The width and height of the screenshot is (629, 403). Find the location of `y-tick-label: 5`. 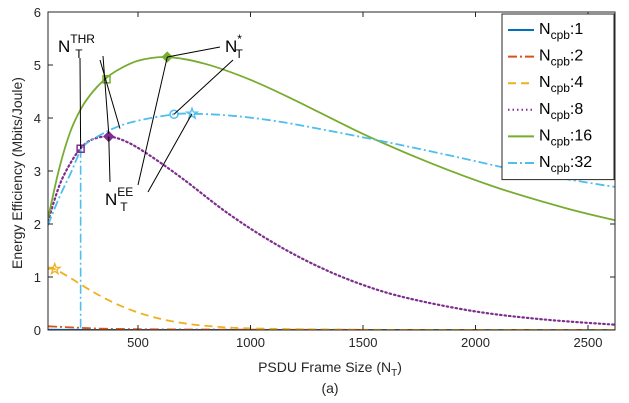

y-tick-label: 5 is located at coordinates (37, 65).